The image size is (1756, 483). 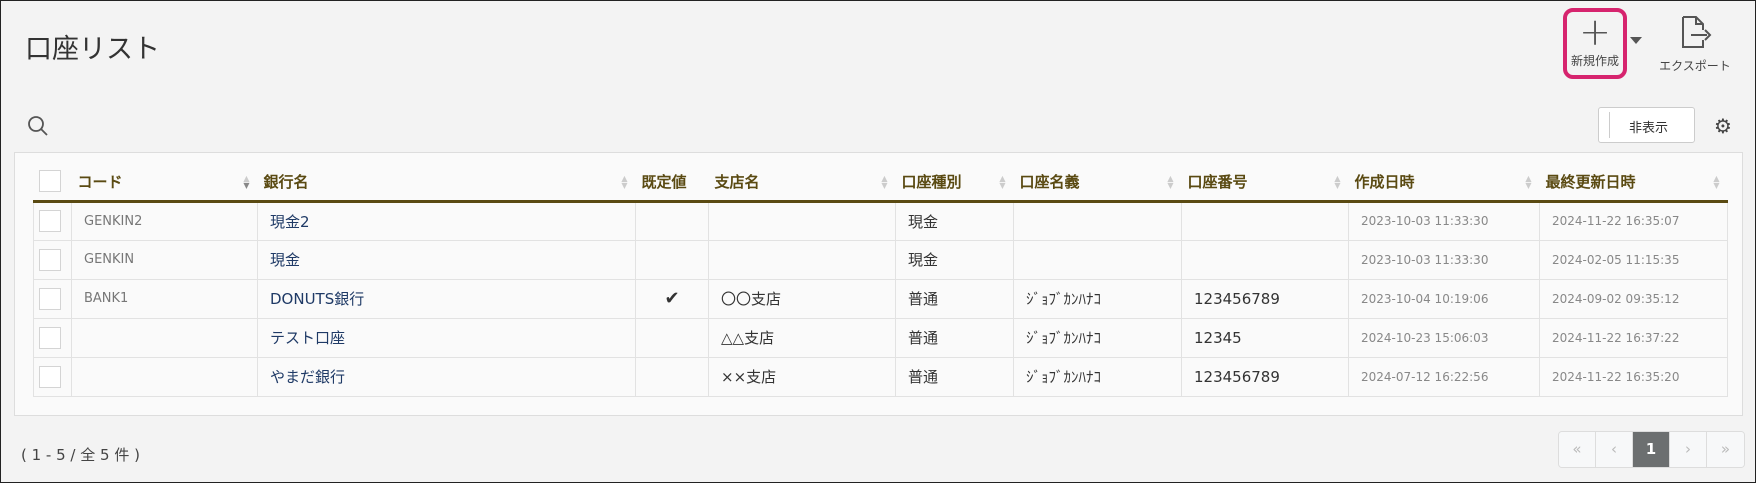 What do you see at coordinates (1097, 183) in the screenshot?
I see `column-header: 口座名義 ▲ ▼` at bounding box center [1097, 183].